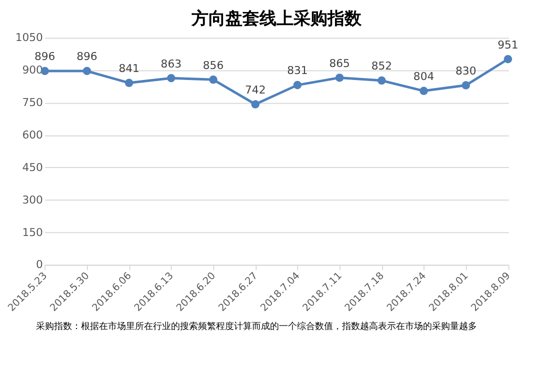 The image size is (539, 369). Describe the element at coordinates (33, 167) in the screenshot. I see `y-tick-label: 450` at that location.